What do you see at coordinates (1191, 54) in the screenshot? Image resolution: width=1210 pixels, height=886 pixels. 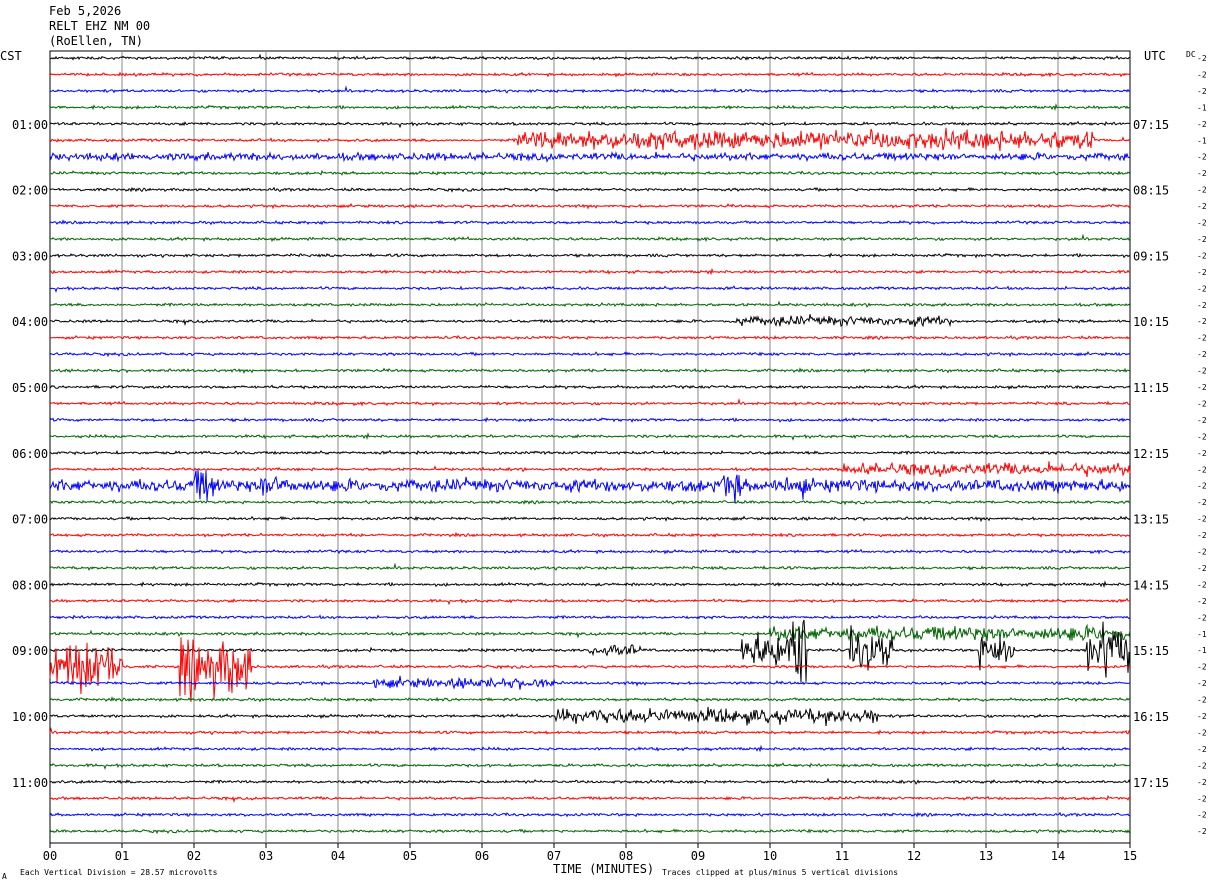 I see `dc-label: DC` at bounding box center [1191, 54].